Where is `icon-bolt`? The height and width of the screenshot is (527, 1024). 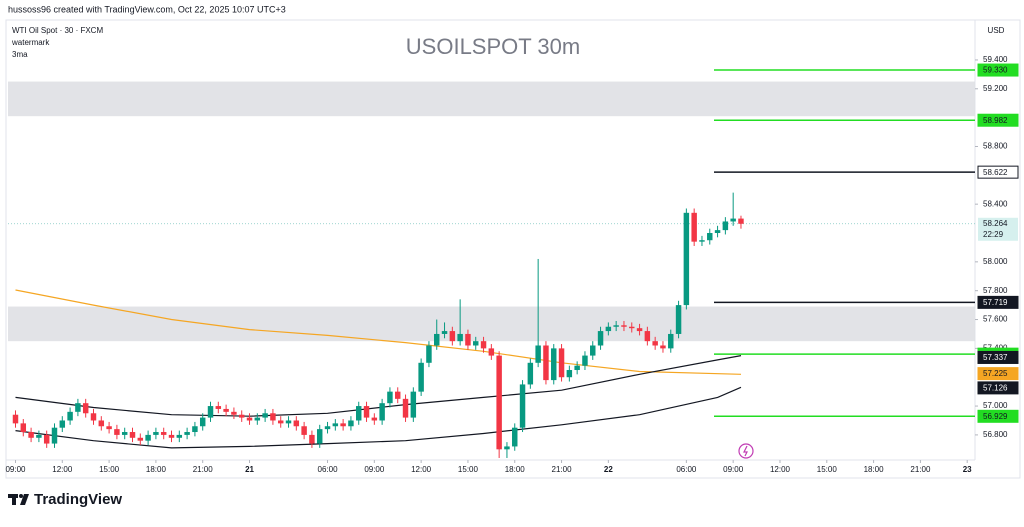
icon-bolt is located at coordinates (745, 451).